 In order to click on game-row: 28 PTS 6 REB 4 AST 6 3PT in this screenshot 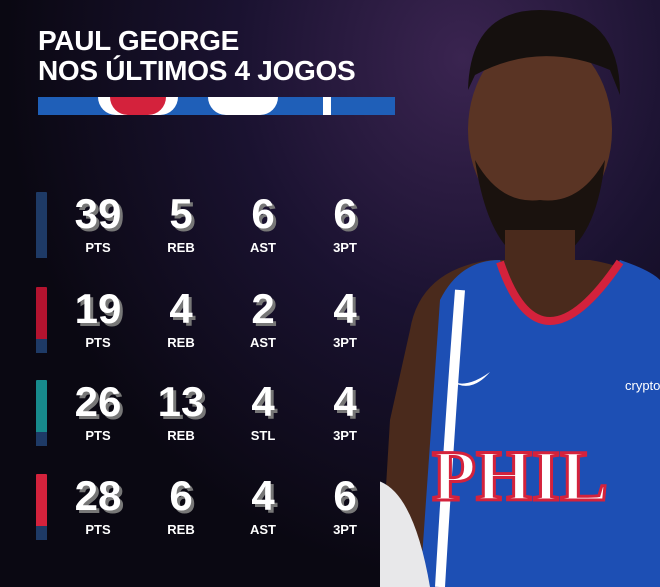, I will do `click(190, 514)`.